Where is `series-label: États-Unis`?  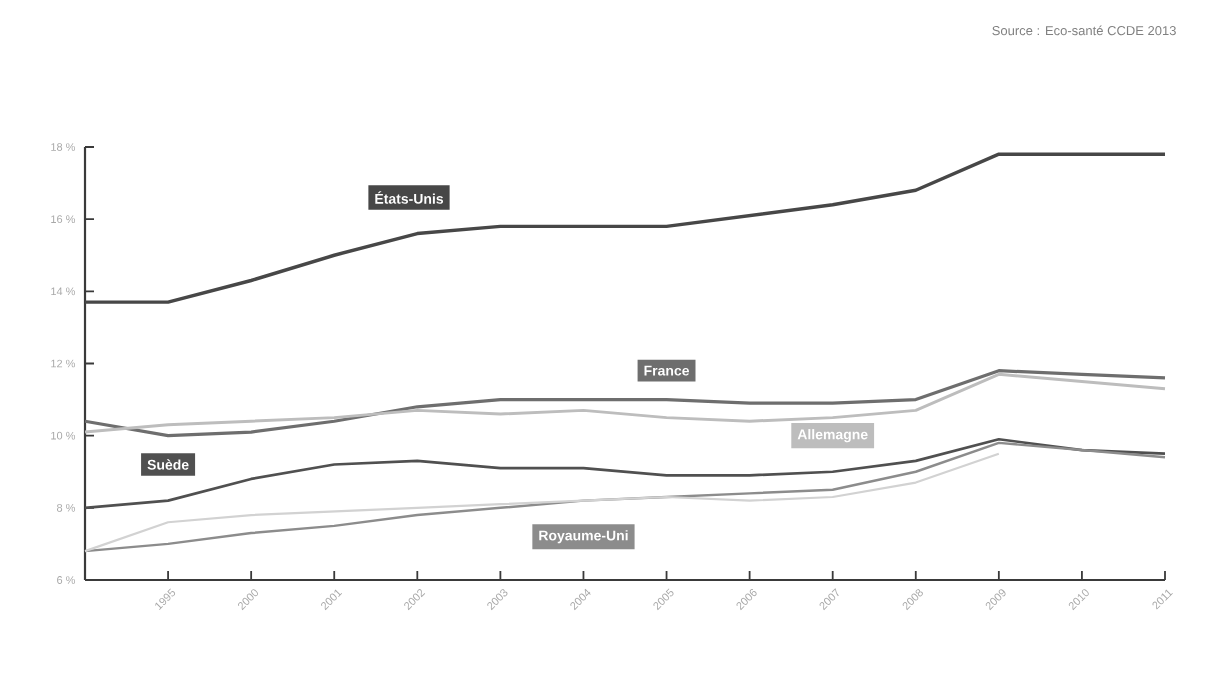
series-label: États-Unis is located at coordinates (409, 197).